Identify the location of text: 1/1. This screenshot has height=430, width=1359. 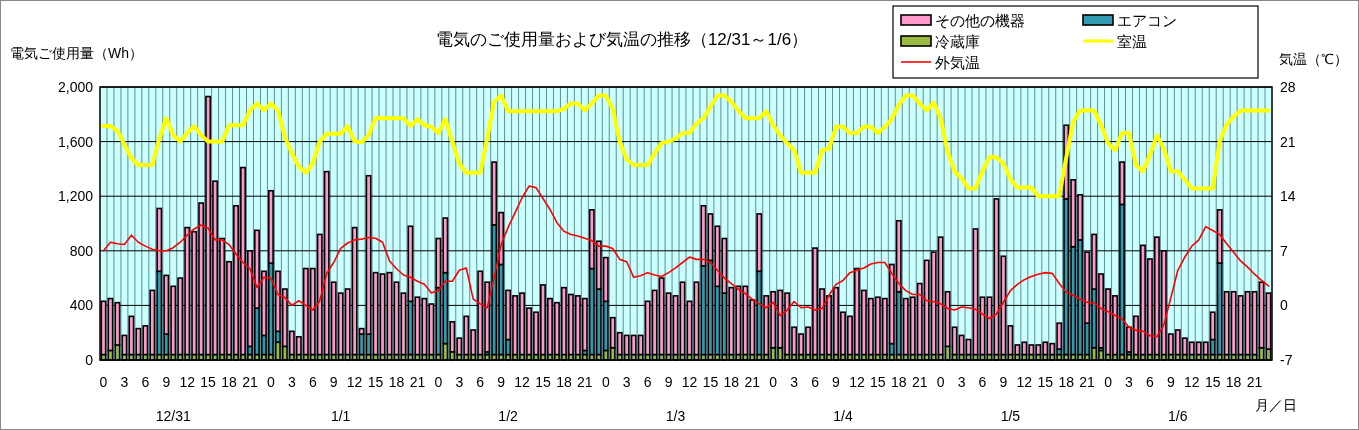
(340, 416).